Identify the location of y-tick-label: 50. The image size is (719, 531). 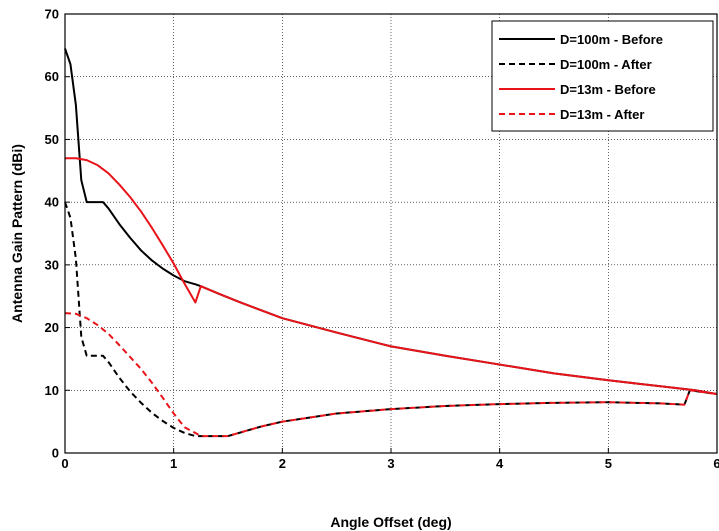
(52, 139).